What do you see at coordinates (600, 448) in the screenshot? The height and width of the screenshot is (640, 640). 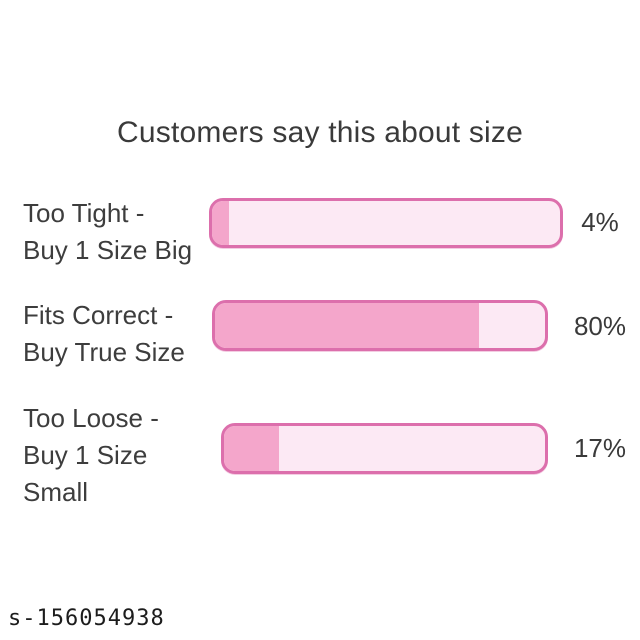 I see `percentage-label: 17%` at bounding box center [600, 448].